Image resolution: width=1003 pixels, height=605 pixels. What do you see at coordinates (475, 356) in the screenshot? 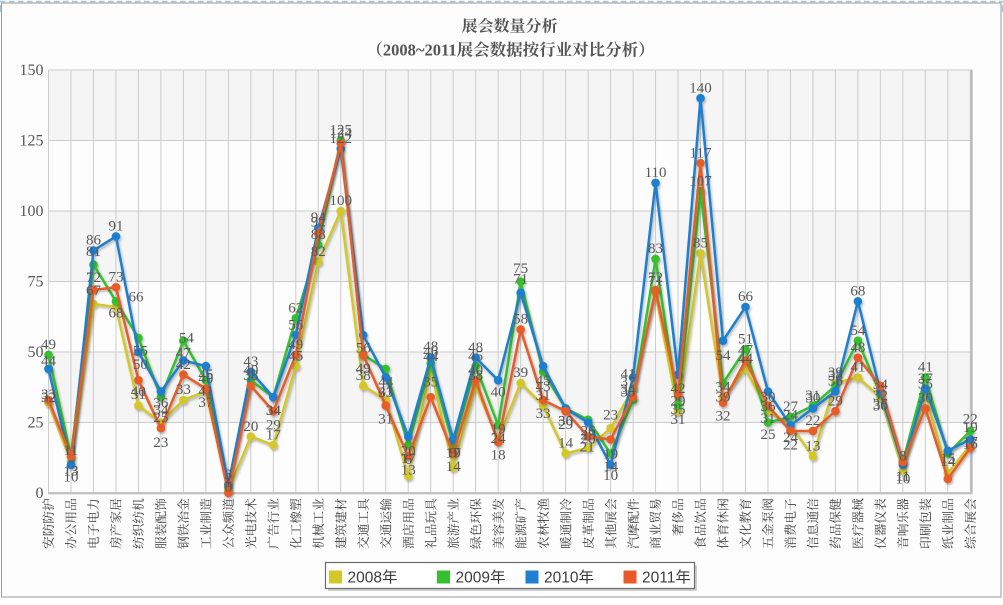
I see `svg-text: 45` at bounding box center [475, 356].